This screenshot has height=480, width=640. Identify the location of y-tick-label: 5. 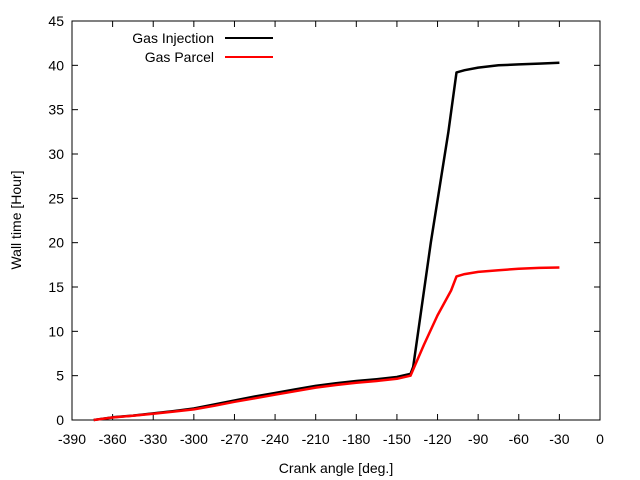
(60, 376).